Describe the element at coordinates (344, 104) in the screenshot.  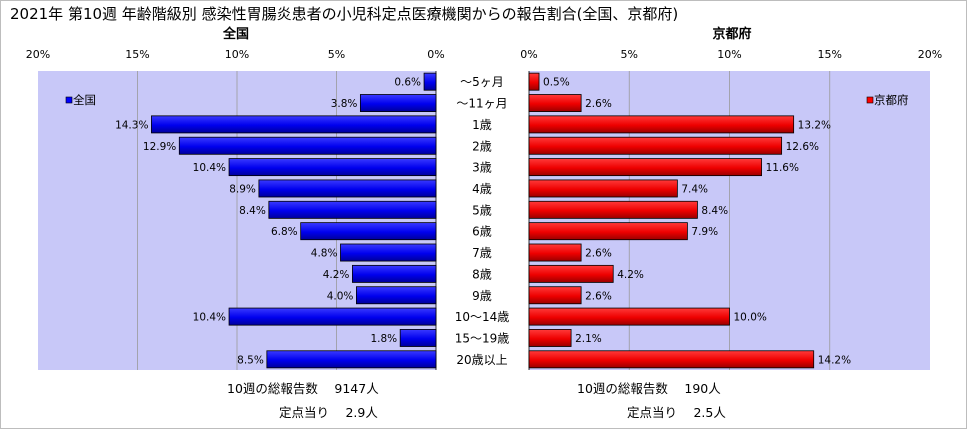
I see `left-data-label: 3.8%` at that location.